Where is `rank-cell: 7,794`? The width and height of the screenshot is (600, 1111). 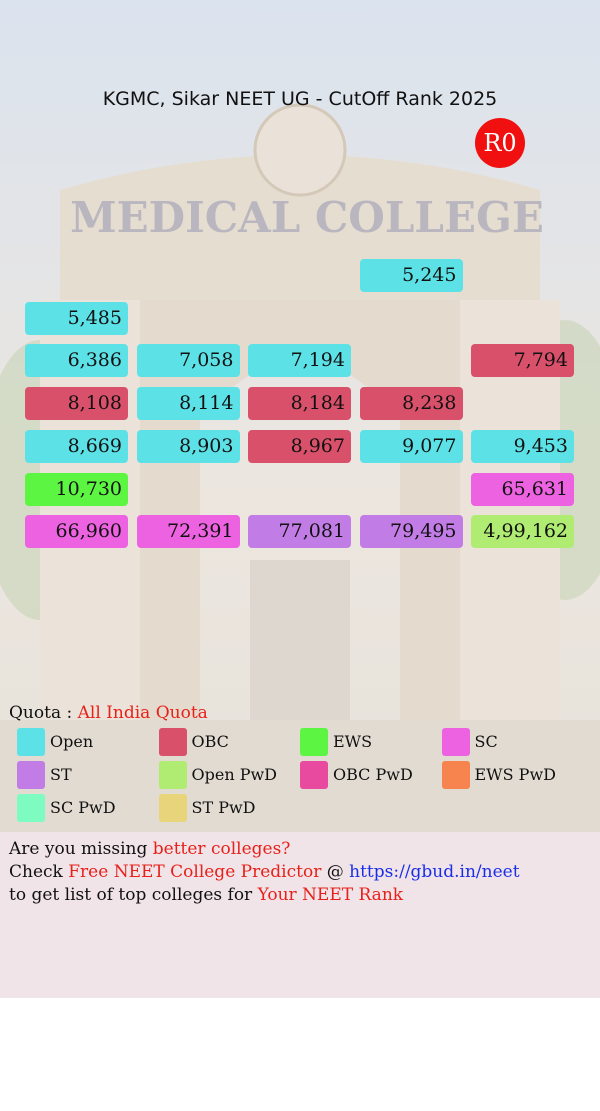
rank-cell: 7,794 is located at coordinates (522, 361).